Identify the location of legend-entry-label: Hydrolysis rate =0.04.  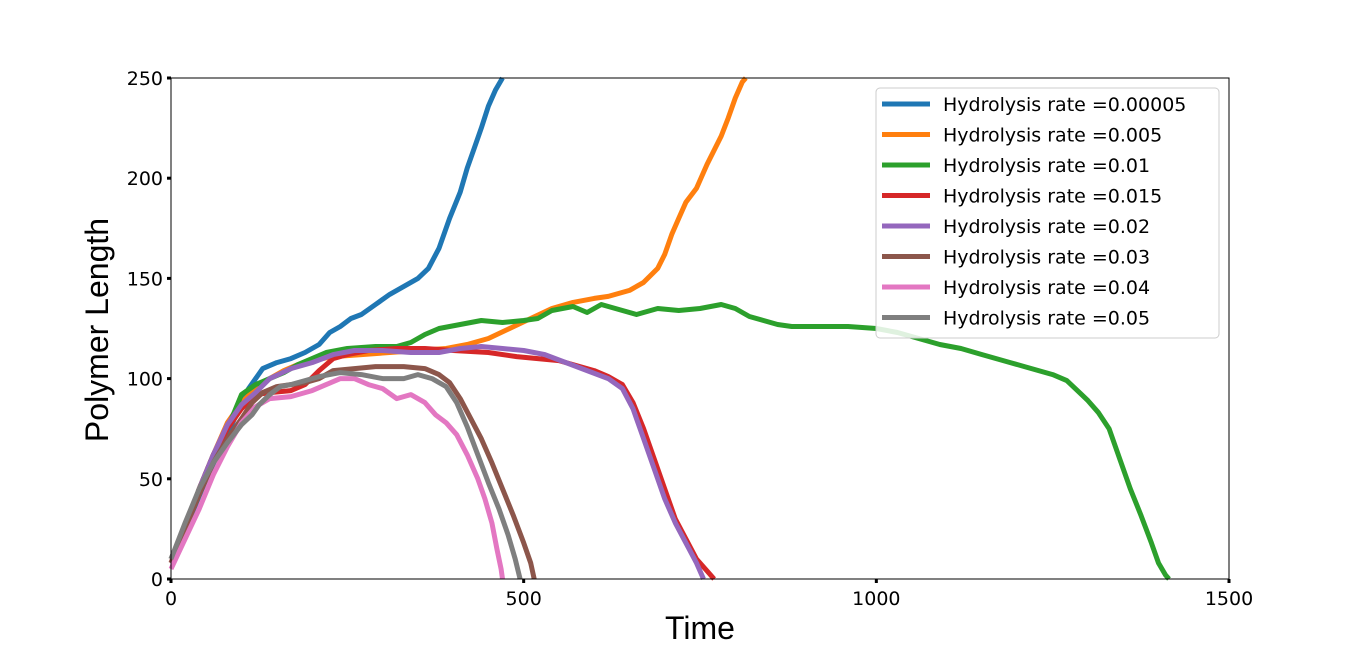
(1046, 288).